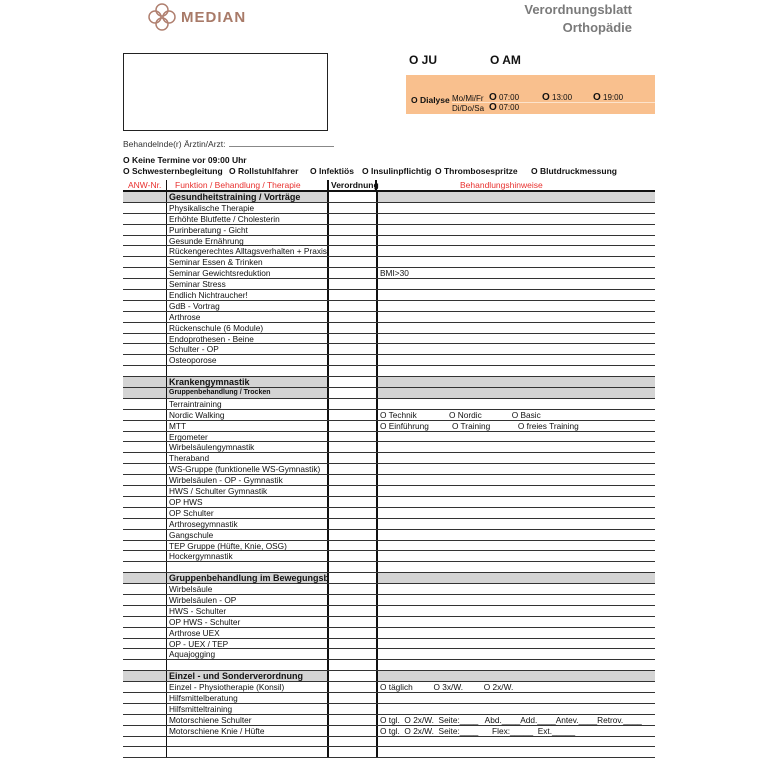 The width and height of the screenshot is (760, 760). Describe the element at coordinates (505, 60) in the screenshot. I see `option-am: O AM` at that location.